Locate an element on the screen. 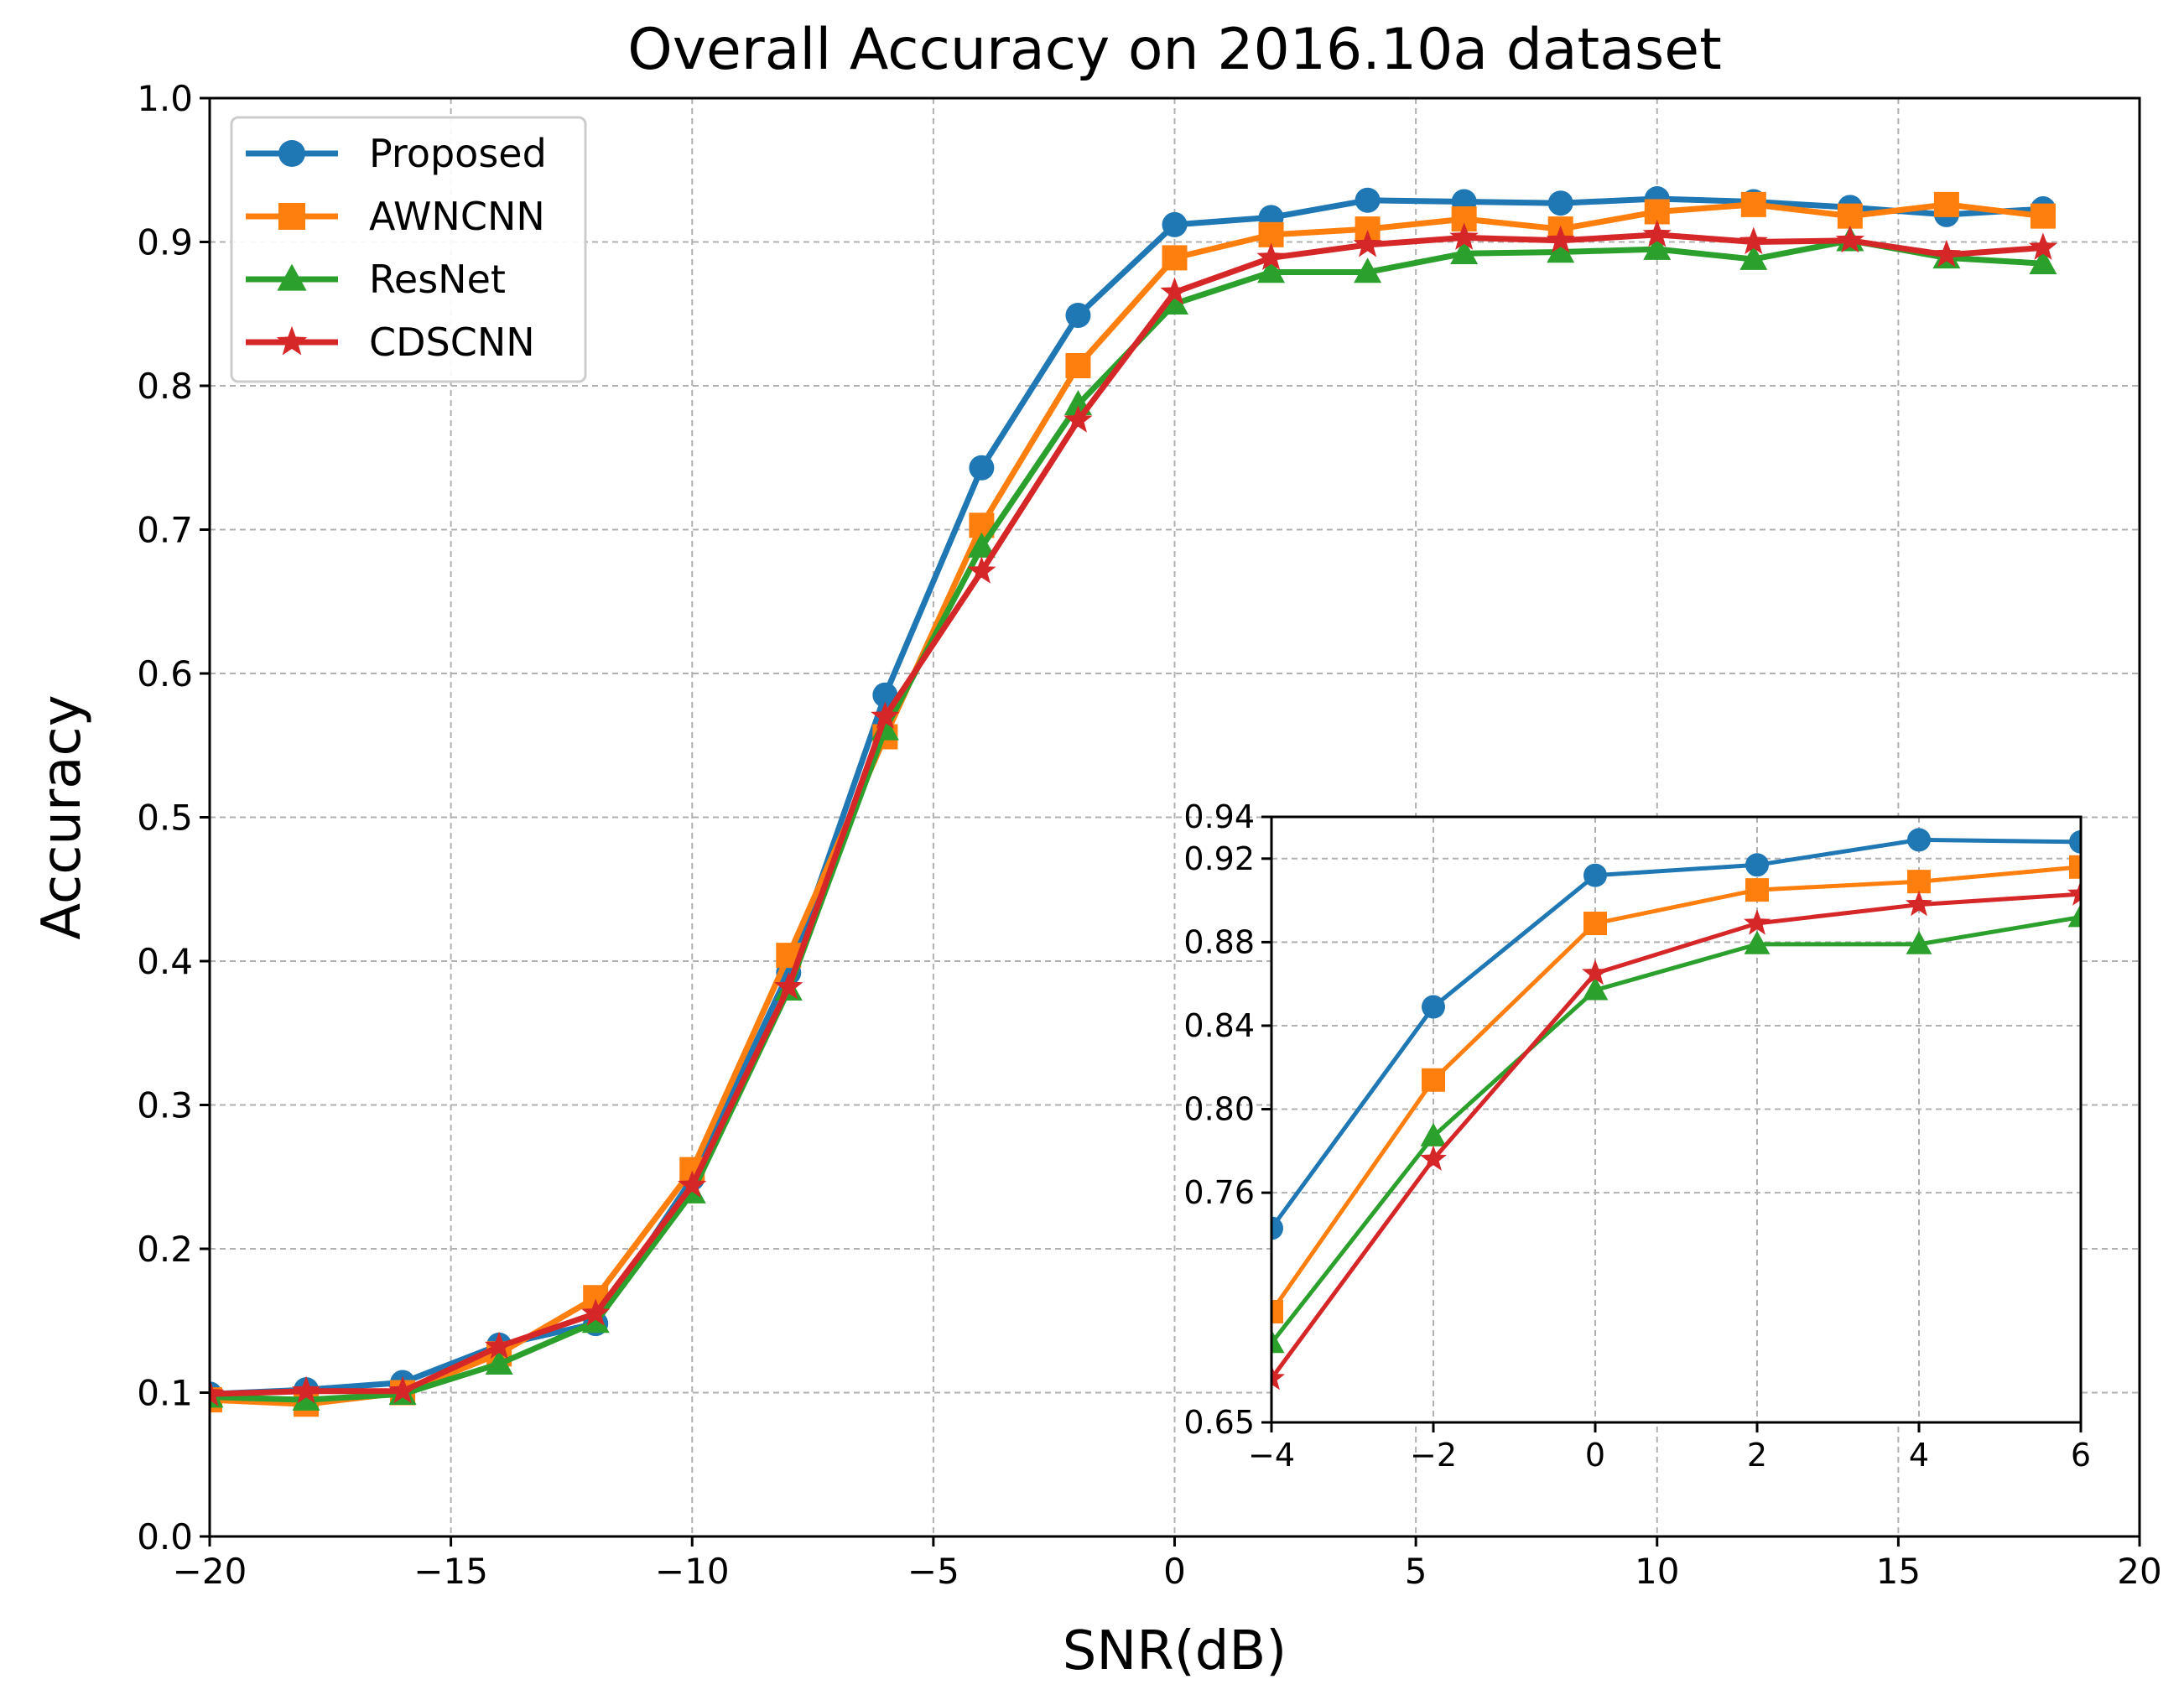  y-tick-label: 1.0 is located at coordinates (165, 98).